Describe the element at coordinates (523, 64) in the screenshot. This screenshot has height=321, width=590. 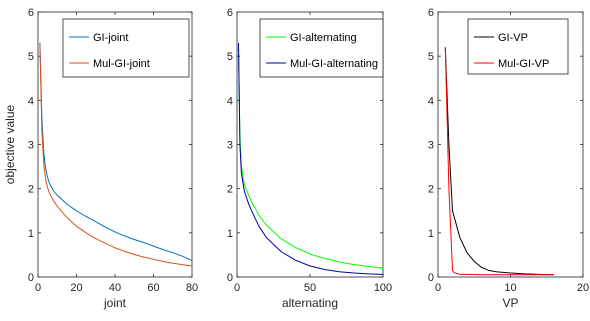
I see `legend-label: Mul-GI-VP` at that location.